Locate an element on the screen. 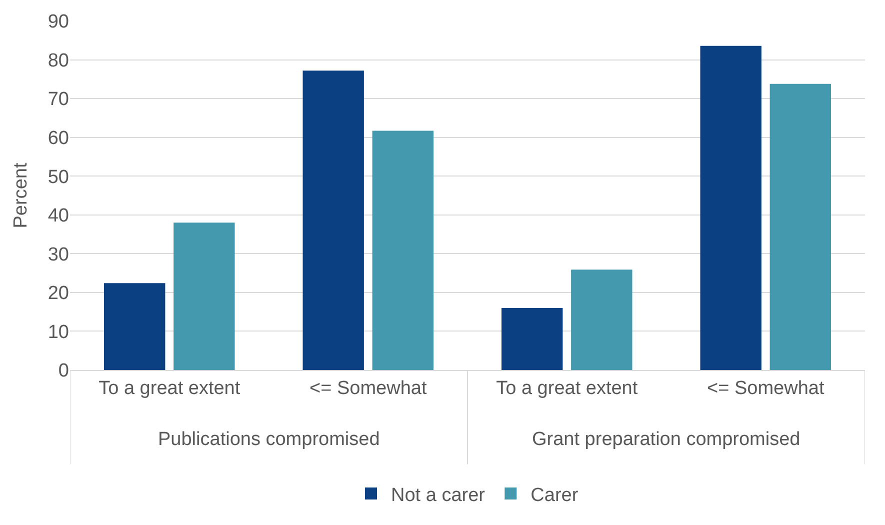 This screenshot has height=525, width=885. y-tick-label: 50 is located at coordinates (58, 177).